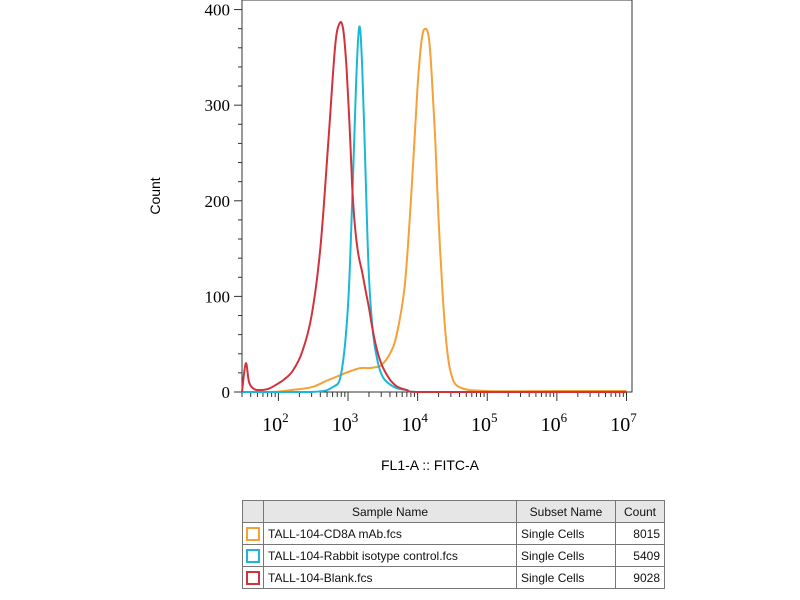  Describe the element at coordinates (390, 511) in the screenshot. I see `legend-header-sample: Sample Name` at that location.